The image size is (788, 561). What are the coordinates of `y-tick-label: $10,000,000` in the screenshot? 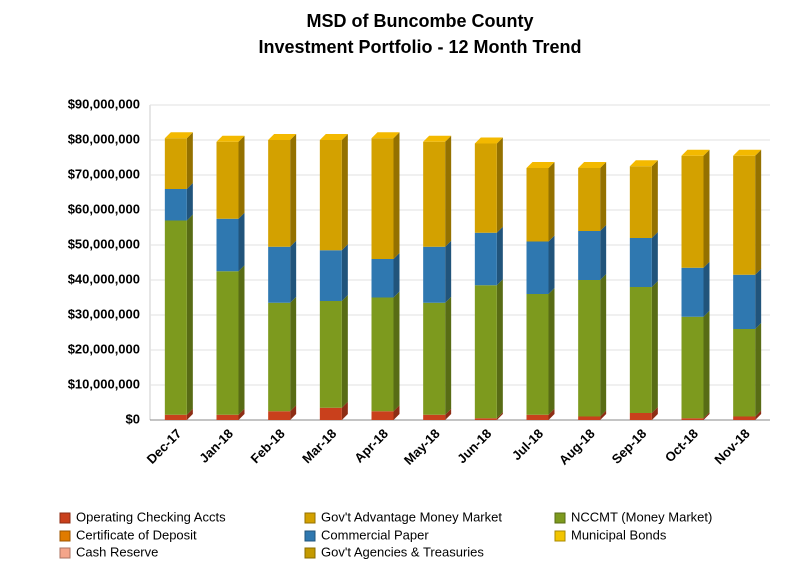 It's located at (104, 383).